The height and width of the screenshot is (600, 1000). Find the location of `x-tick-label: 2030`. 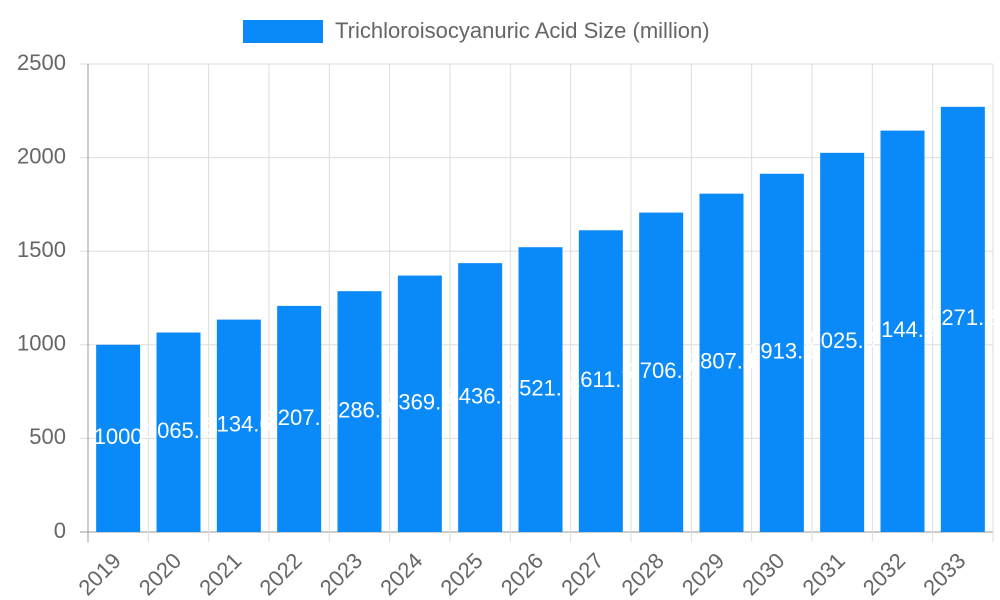

x-tick-label: 2030 is located at coordinates (763, 574).